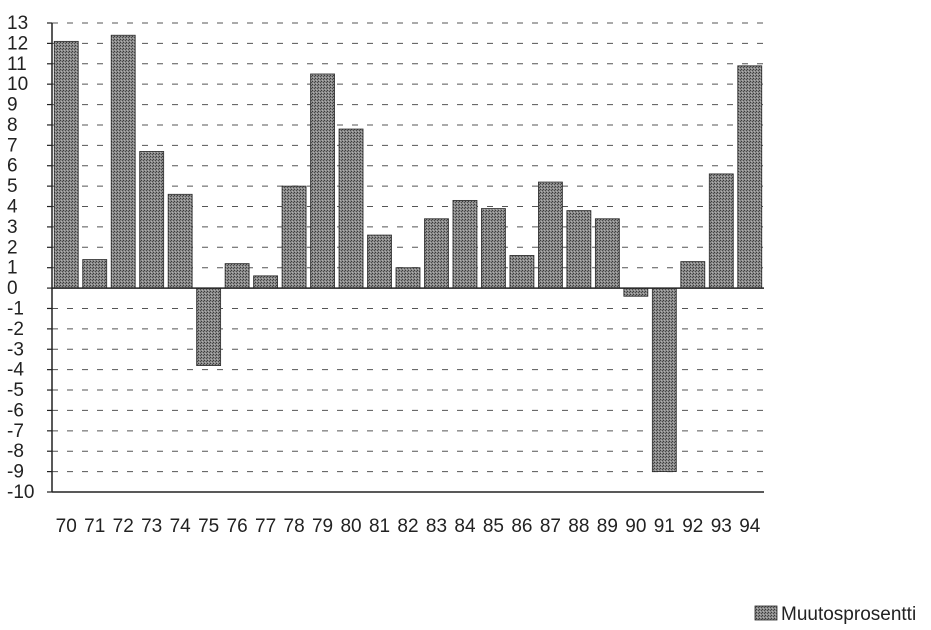  I want to click on y-tick-label: 6, so click(12, 166).